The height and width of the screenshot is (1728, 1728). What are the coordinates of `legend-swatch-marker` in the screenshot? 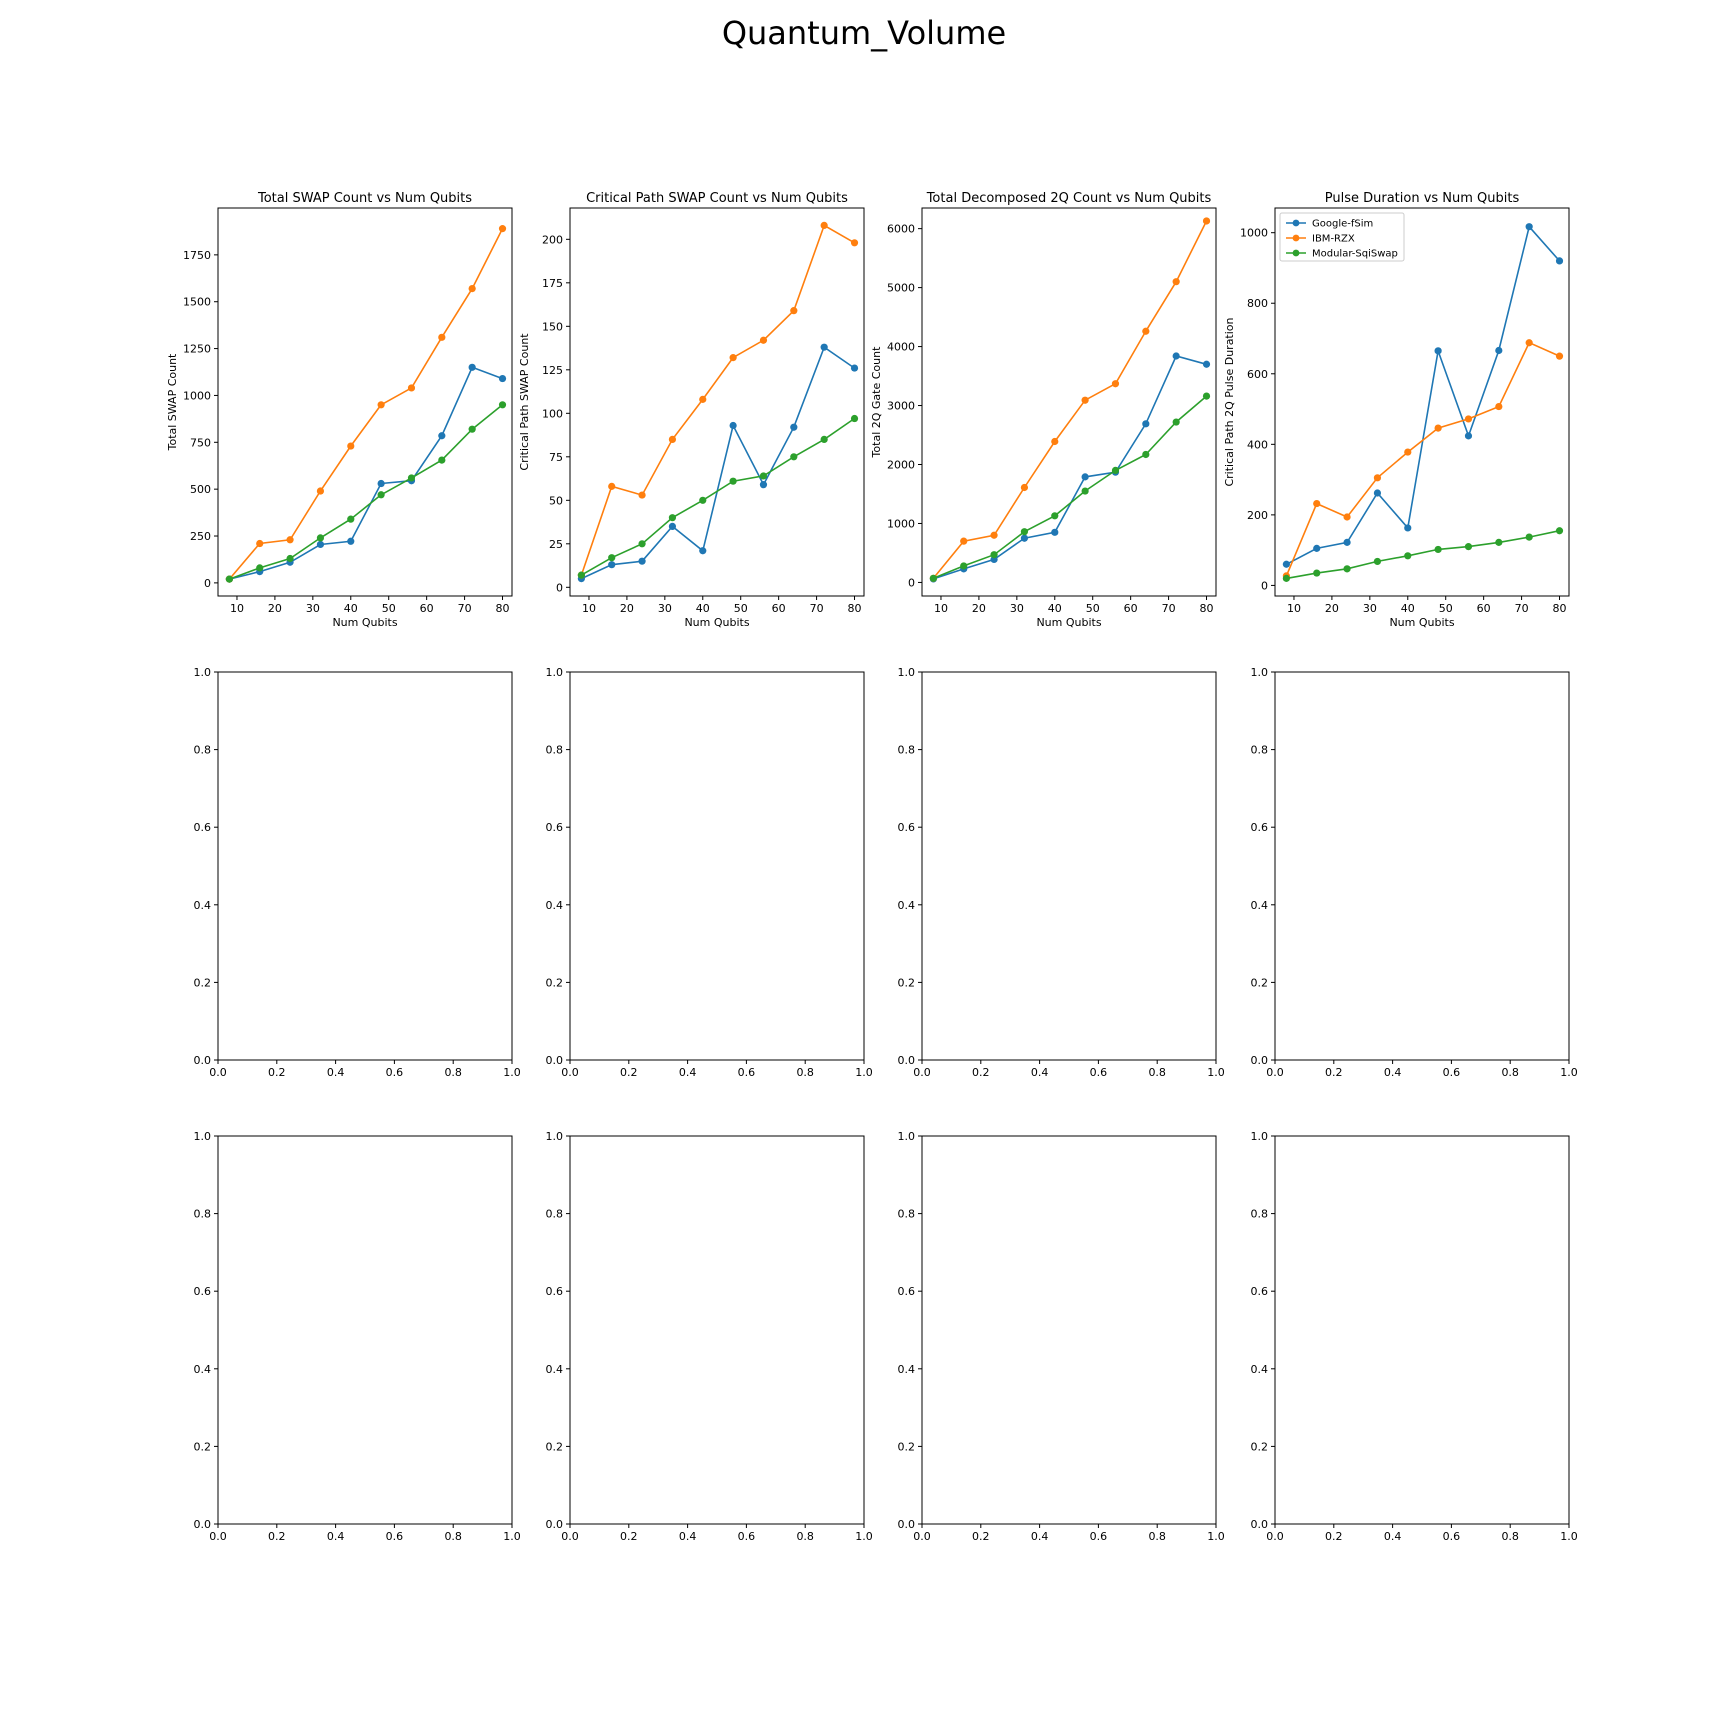 It's located at (1296, 253).